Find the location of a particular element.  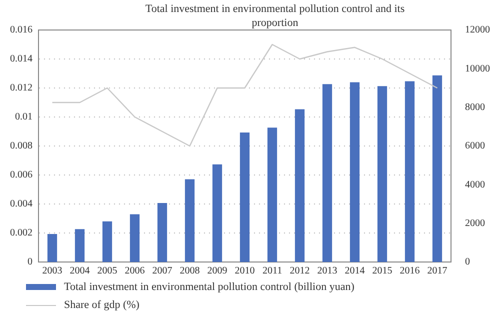

chart-title: Total investment in environmental pollution control and its proportion is located at coordinates (275, 16).